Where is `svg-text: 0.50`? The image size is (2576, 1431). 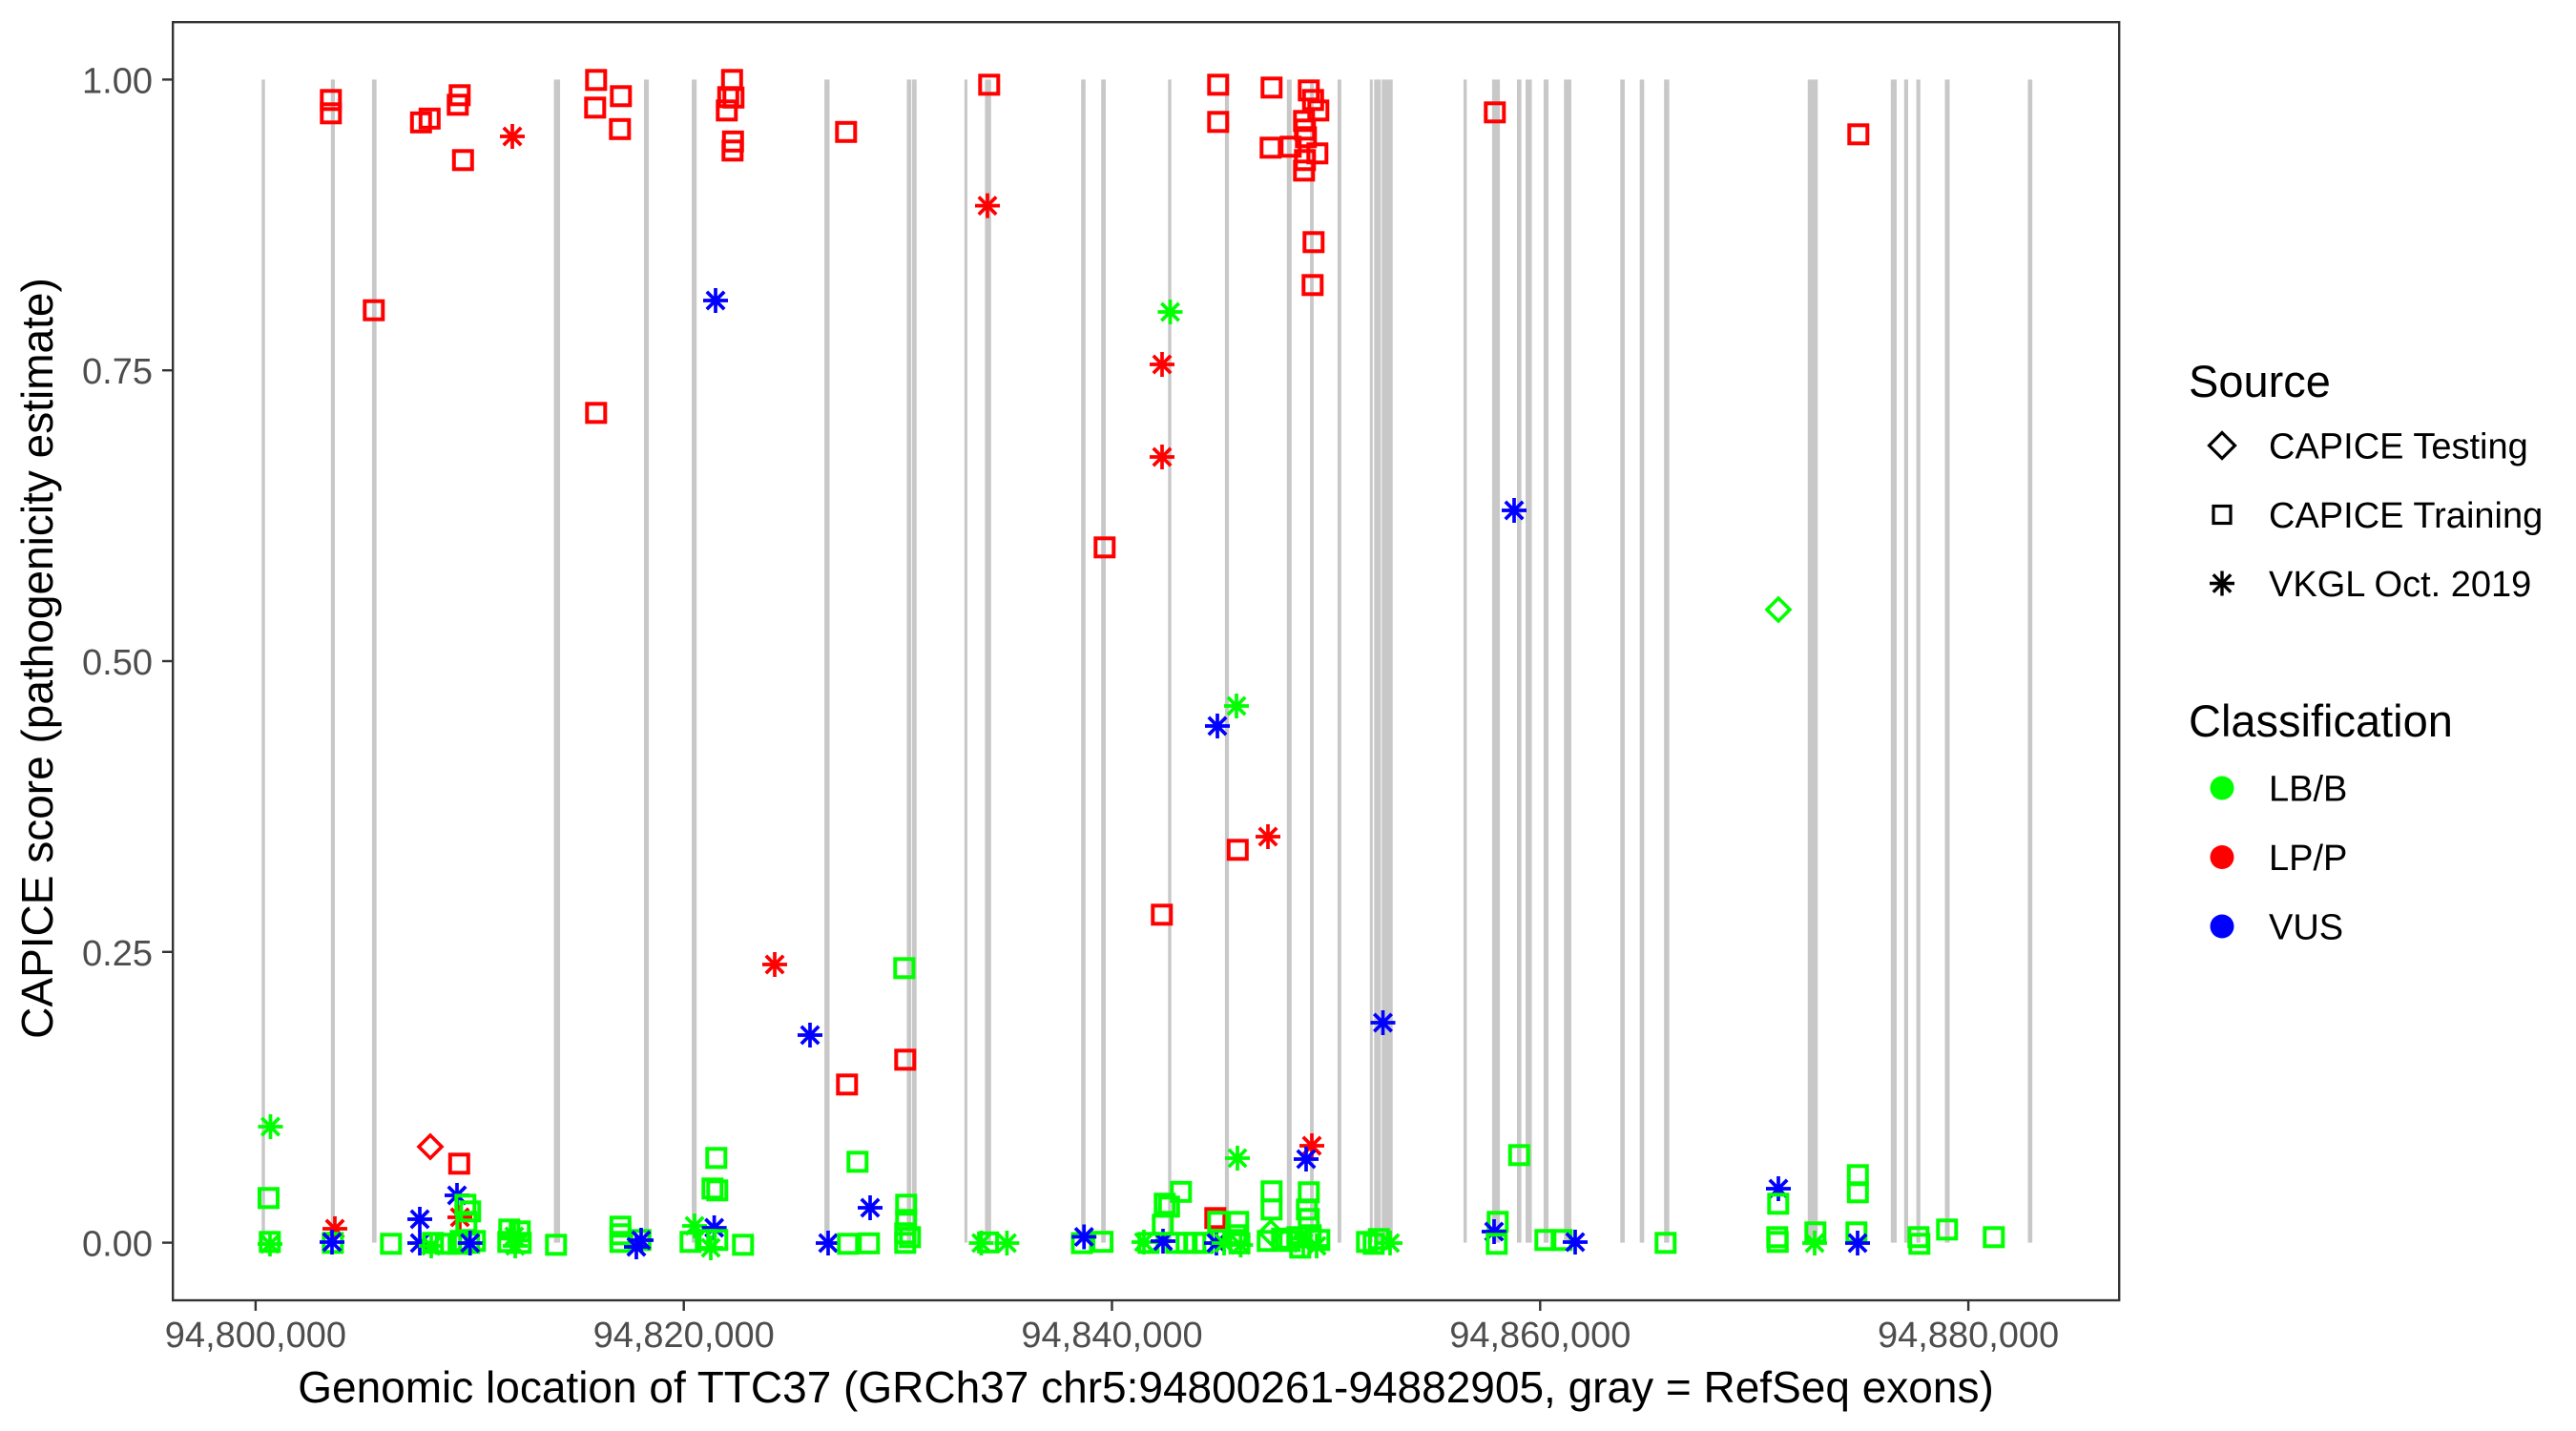 svg-text: 0.50 is located at coordinates (117, 663).